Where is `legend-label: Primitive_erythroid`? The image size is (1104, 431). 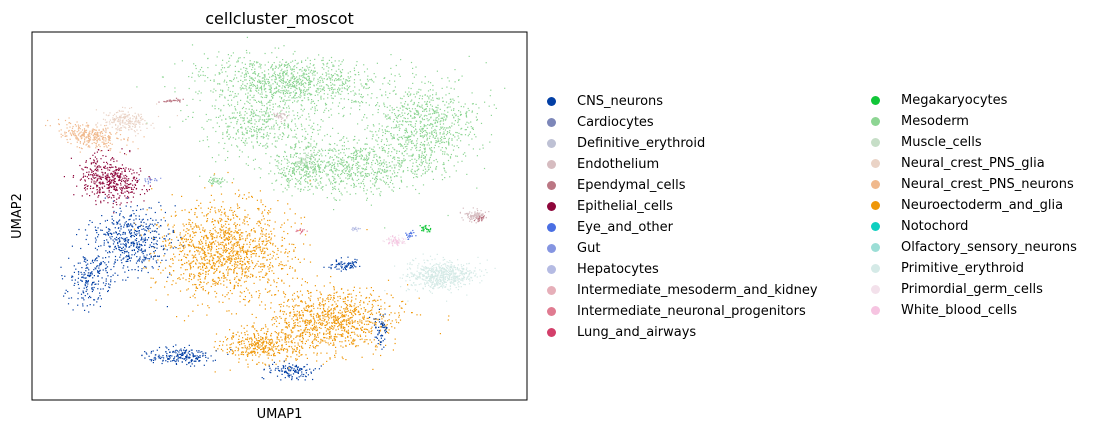 legend-label: Primitive_erythroid is located at coordinates (962, 268).